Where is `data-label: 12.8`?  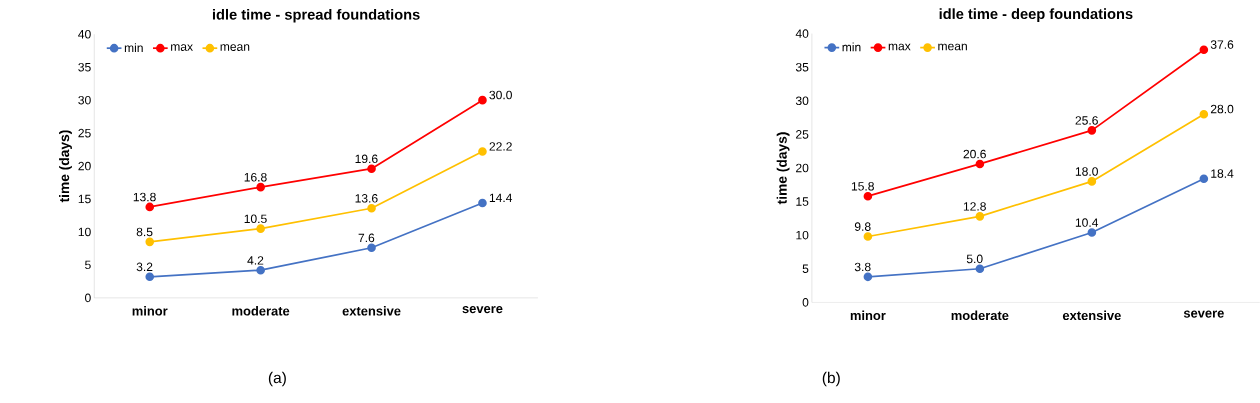
data-label: 12.8 is located at coordinates (974, 206).